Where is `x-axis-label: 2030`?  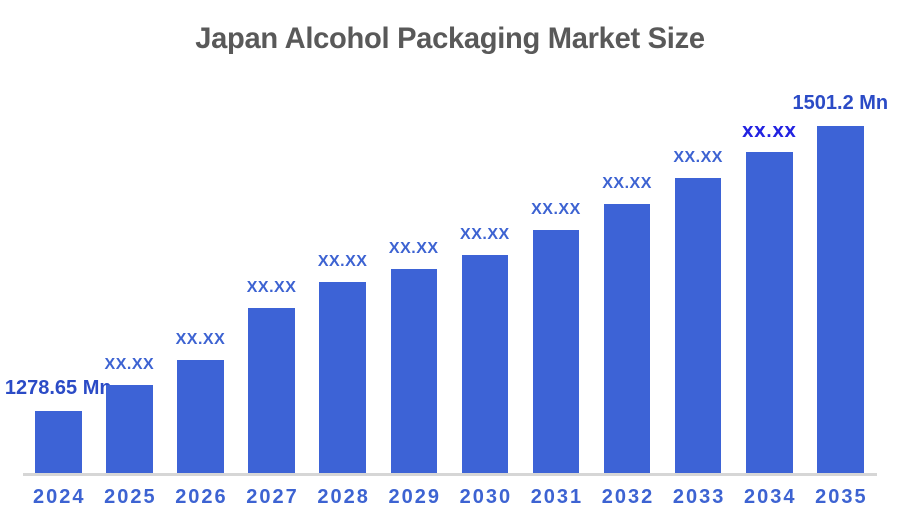
x-axis-label: 2030 is located at coordinates (486, 497).